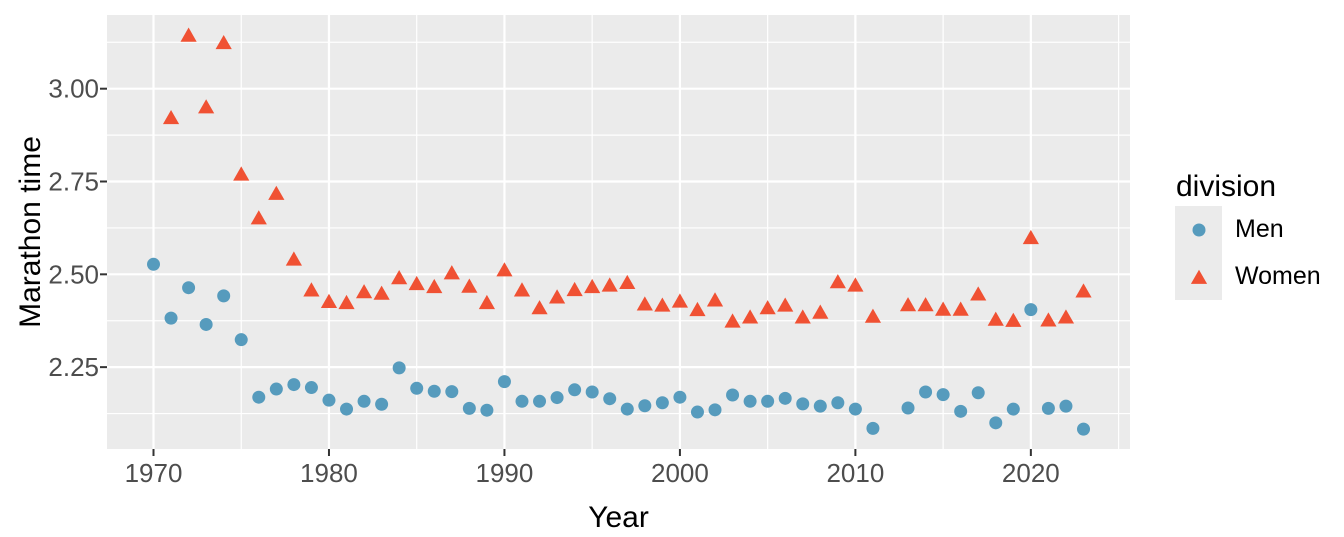 The image size is (1344, 537). Describe the element at coordinates (1248, 276) in the screenshot. I see `legend-key-women: Women` at that location.